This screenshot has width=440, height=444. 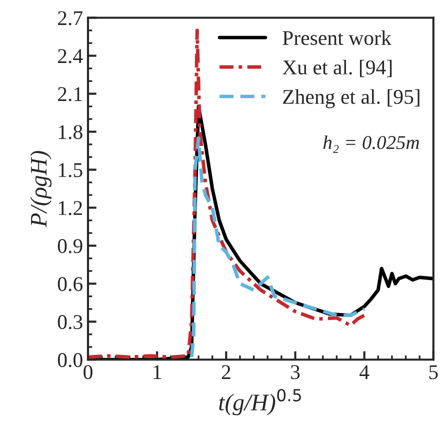 What do you see at coordinates (70, 18) in the screenshot?
I see `y-tick-label: 2.7` at bounding box center [70, 18].